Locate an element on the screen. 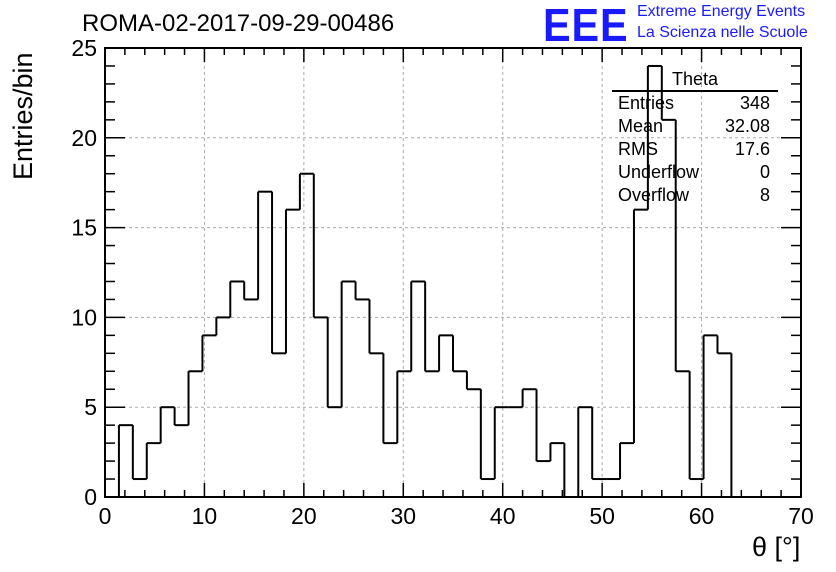 The width and height of the screenshot is (836, 572). stats-label: Entries is located at coordinates (646, 103).